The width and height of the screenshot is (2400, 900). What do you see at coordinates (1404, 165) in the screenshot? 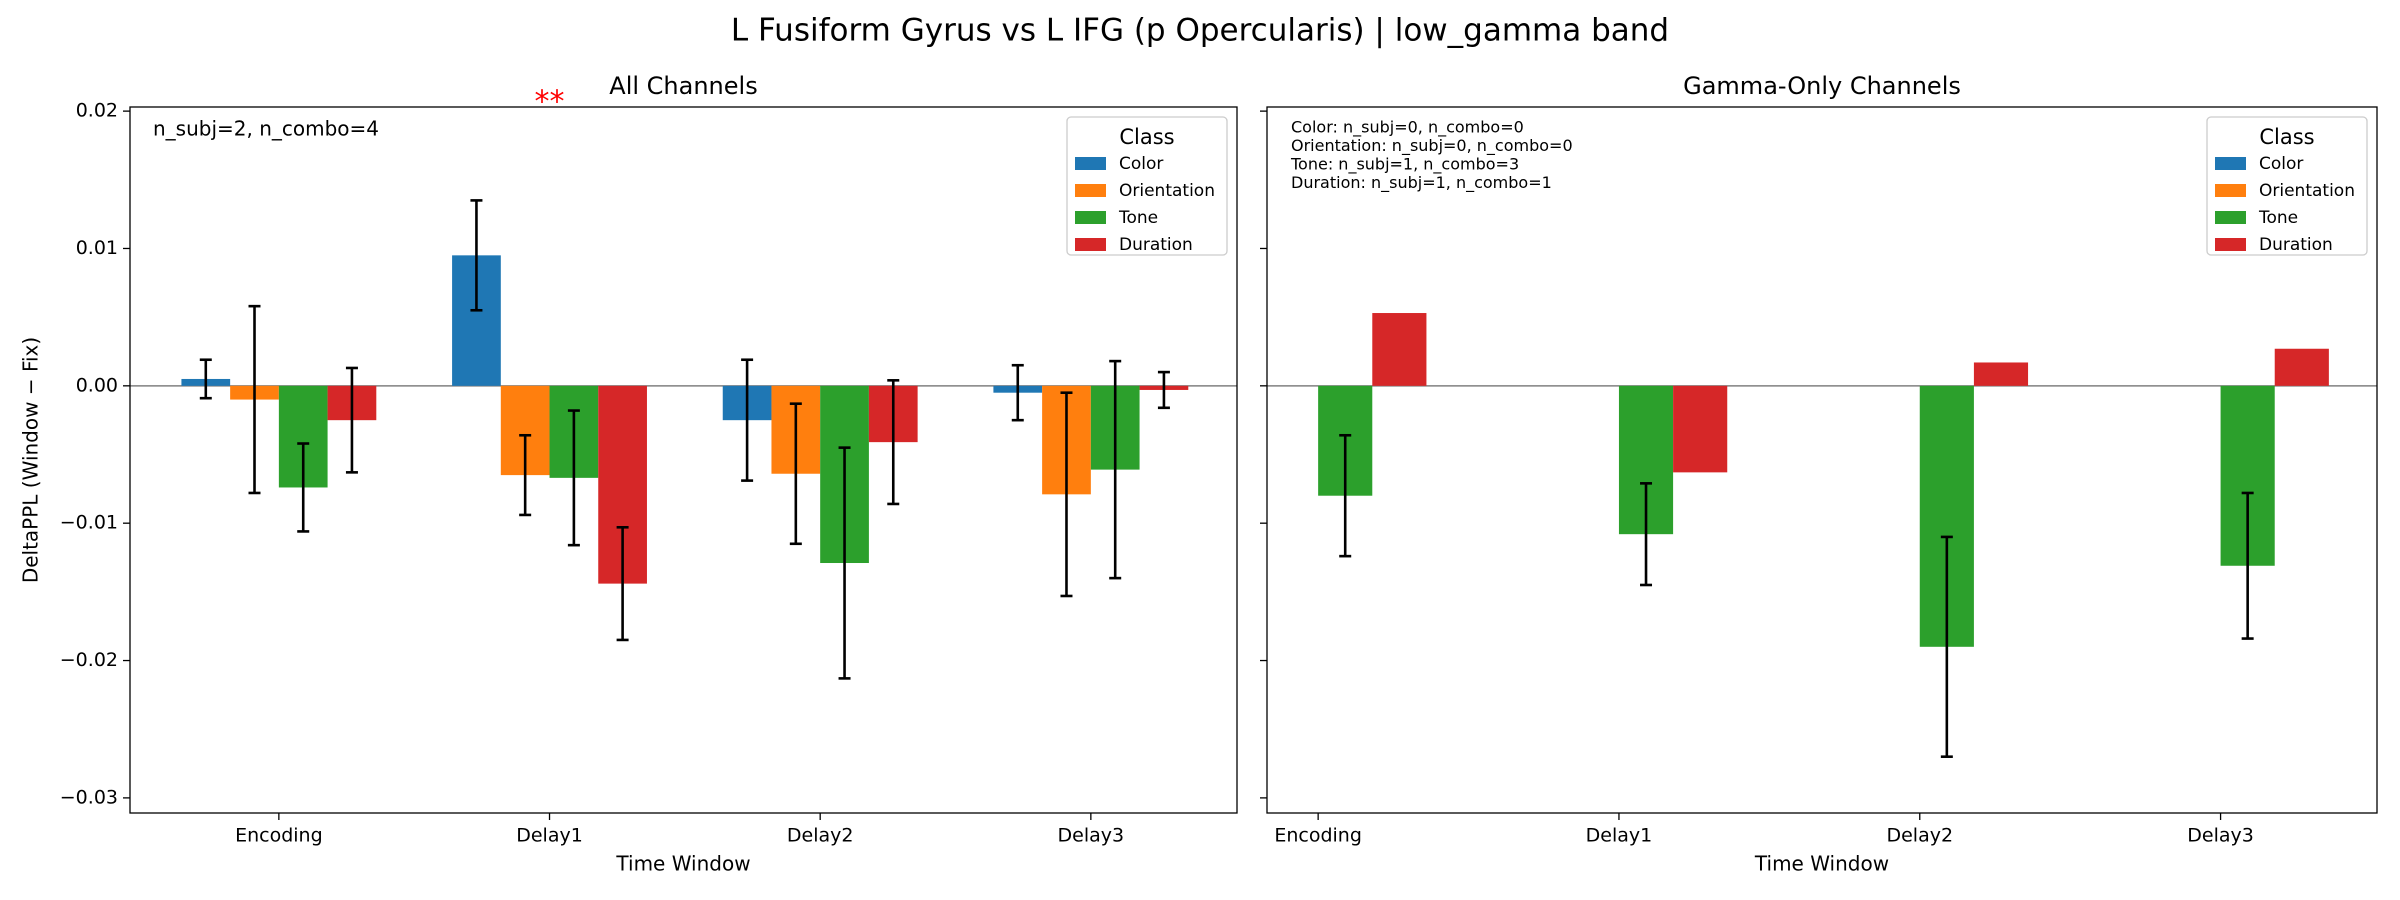
I see `annotation: Tone: n_subj=1, n_combo=3` at bounding box center [1404, 165].